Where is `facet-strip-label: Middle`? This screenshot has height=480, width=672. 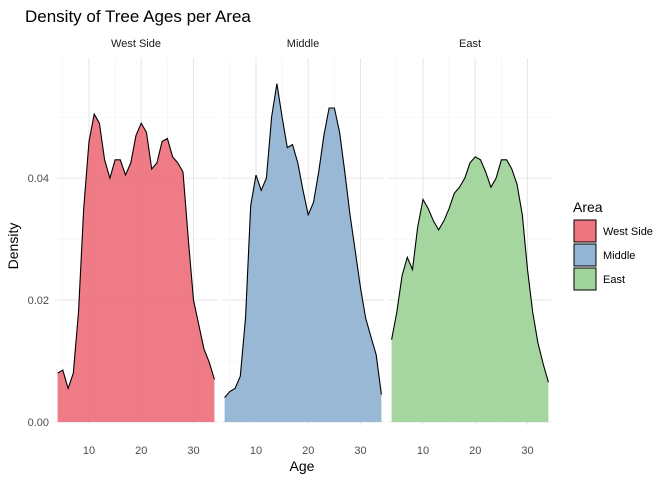 facet-strip-label: Middle is located at coordinates (303, 44).